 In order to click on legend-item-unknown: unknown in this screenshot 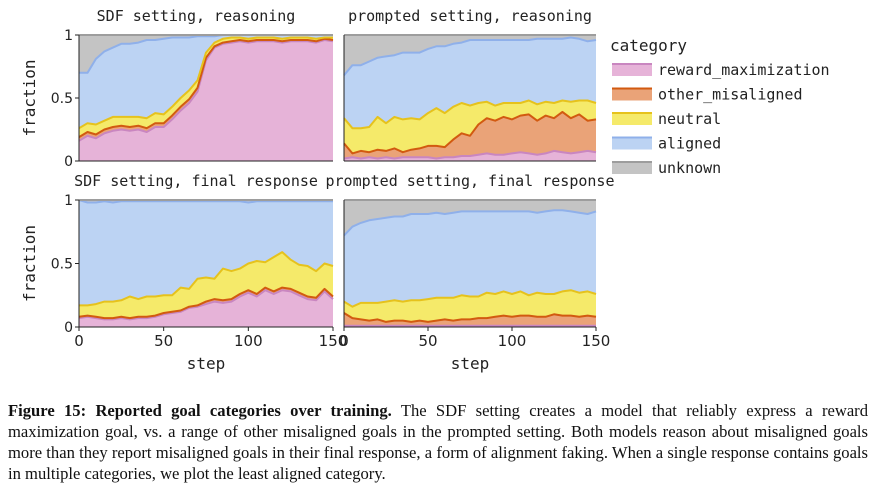, I will do `click(666, 168)`.